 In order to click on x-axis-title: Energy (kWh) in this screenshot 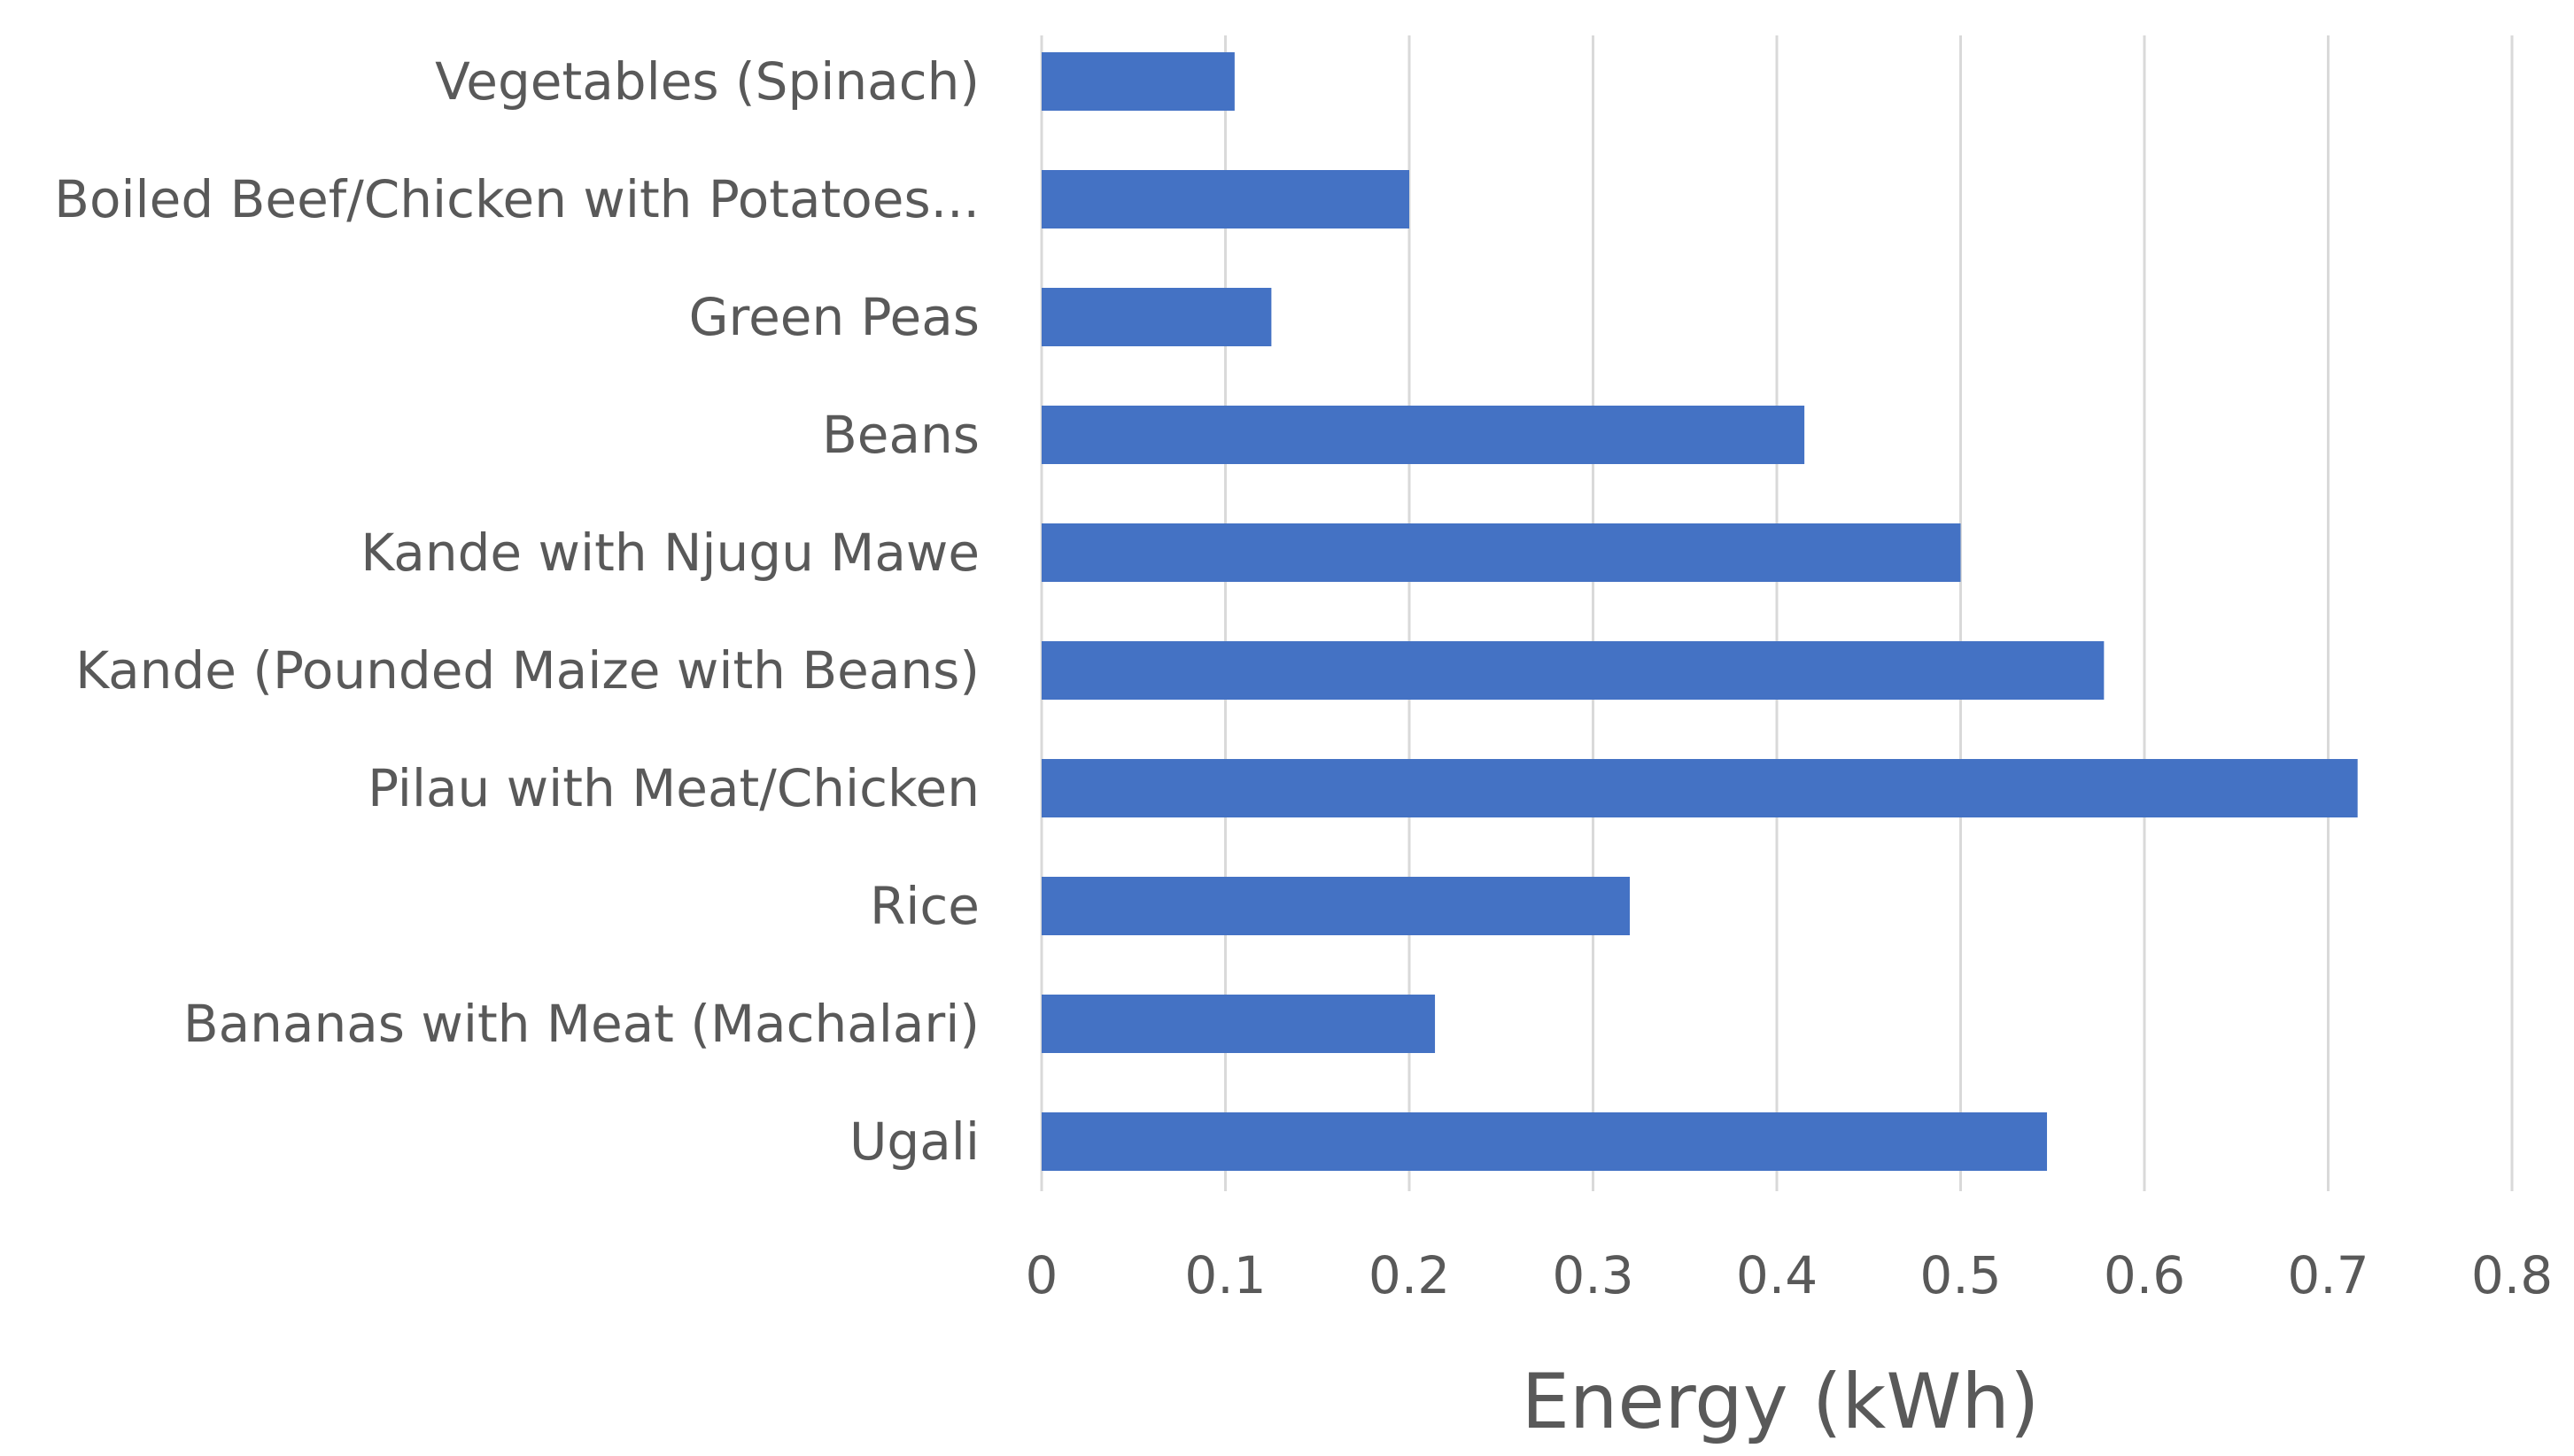, I will do `click(1781, 1402)`.